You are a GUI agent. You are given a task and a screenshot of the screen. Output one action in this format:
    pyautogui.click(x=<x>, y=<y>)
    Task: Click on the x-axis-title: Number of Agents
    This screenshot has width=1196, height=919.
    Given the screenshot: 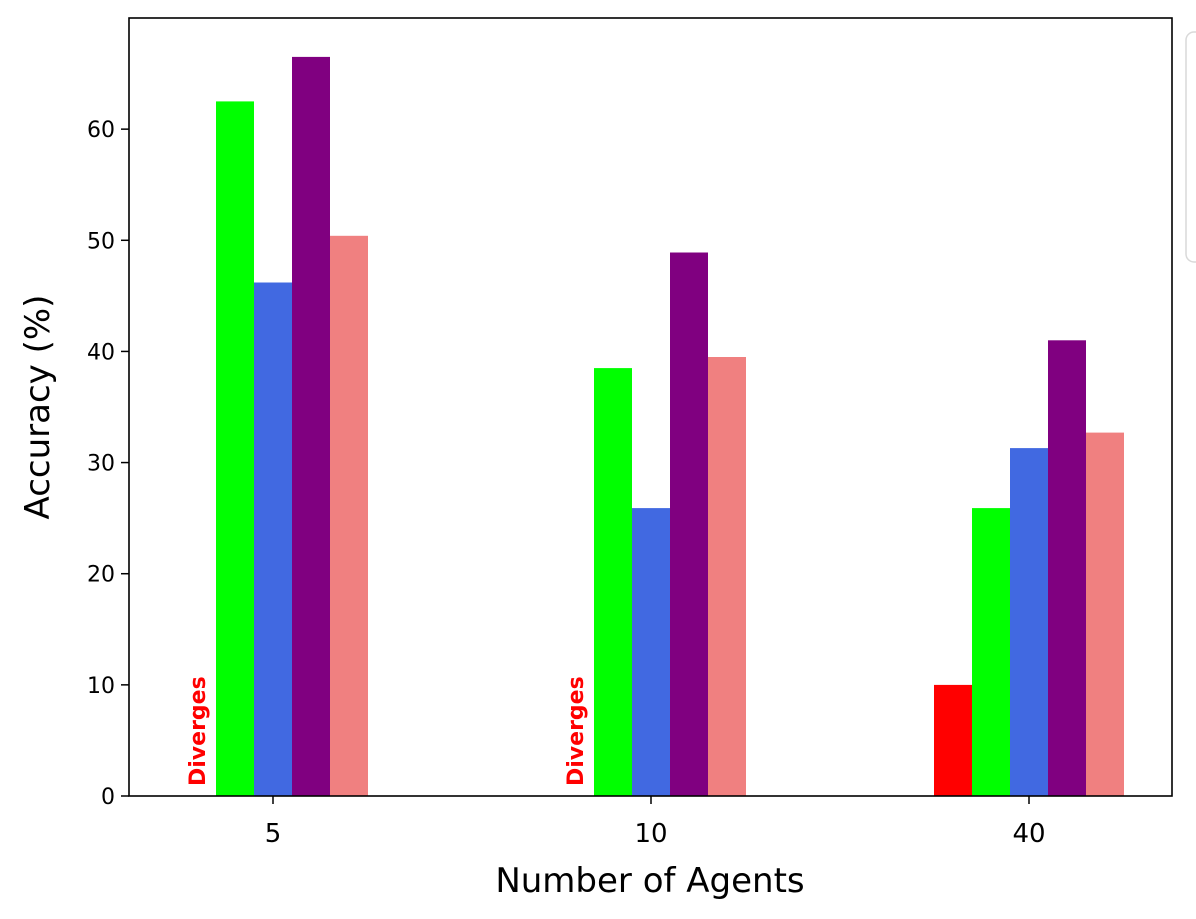 What is the action you would take?
    pyautogui.click(x=649, y=881)
    